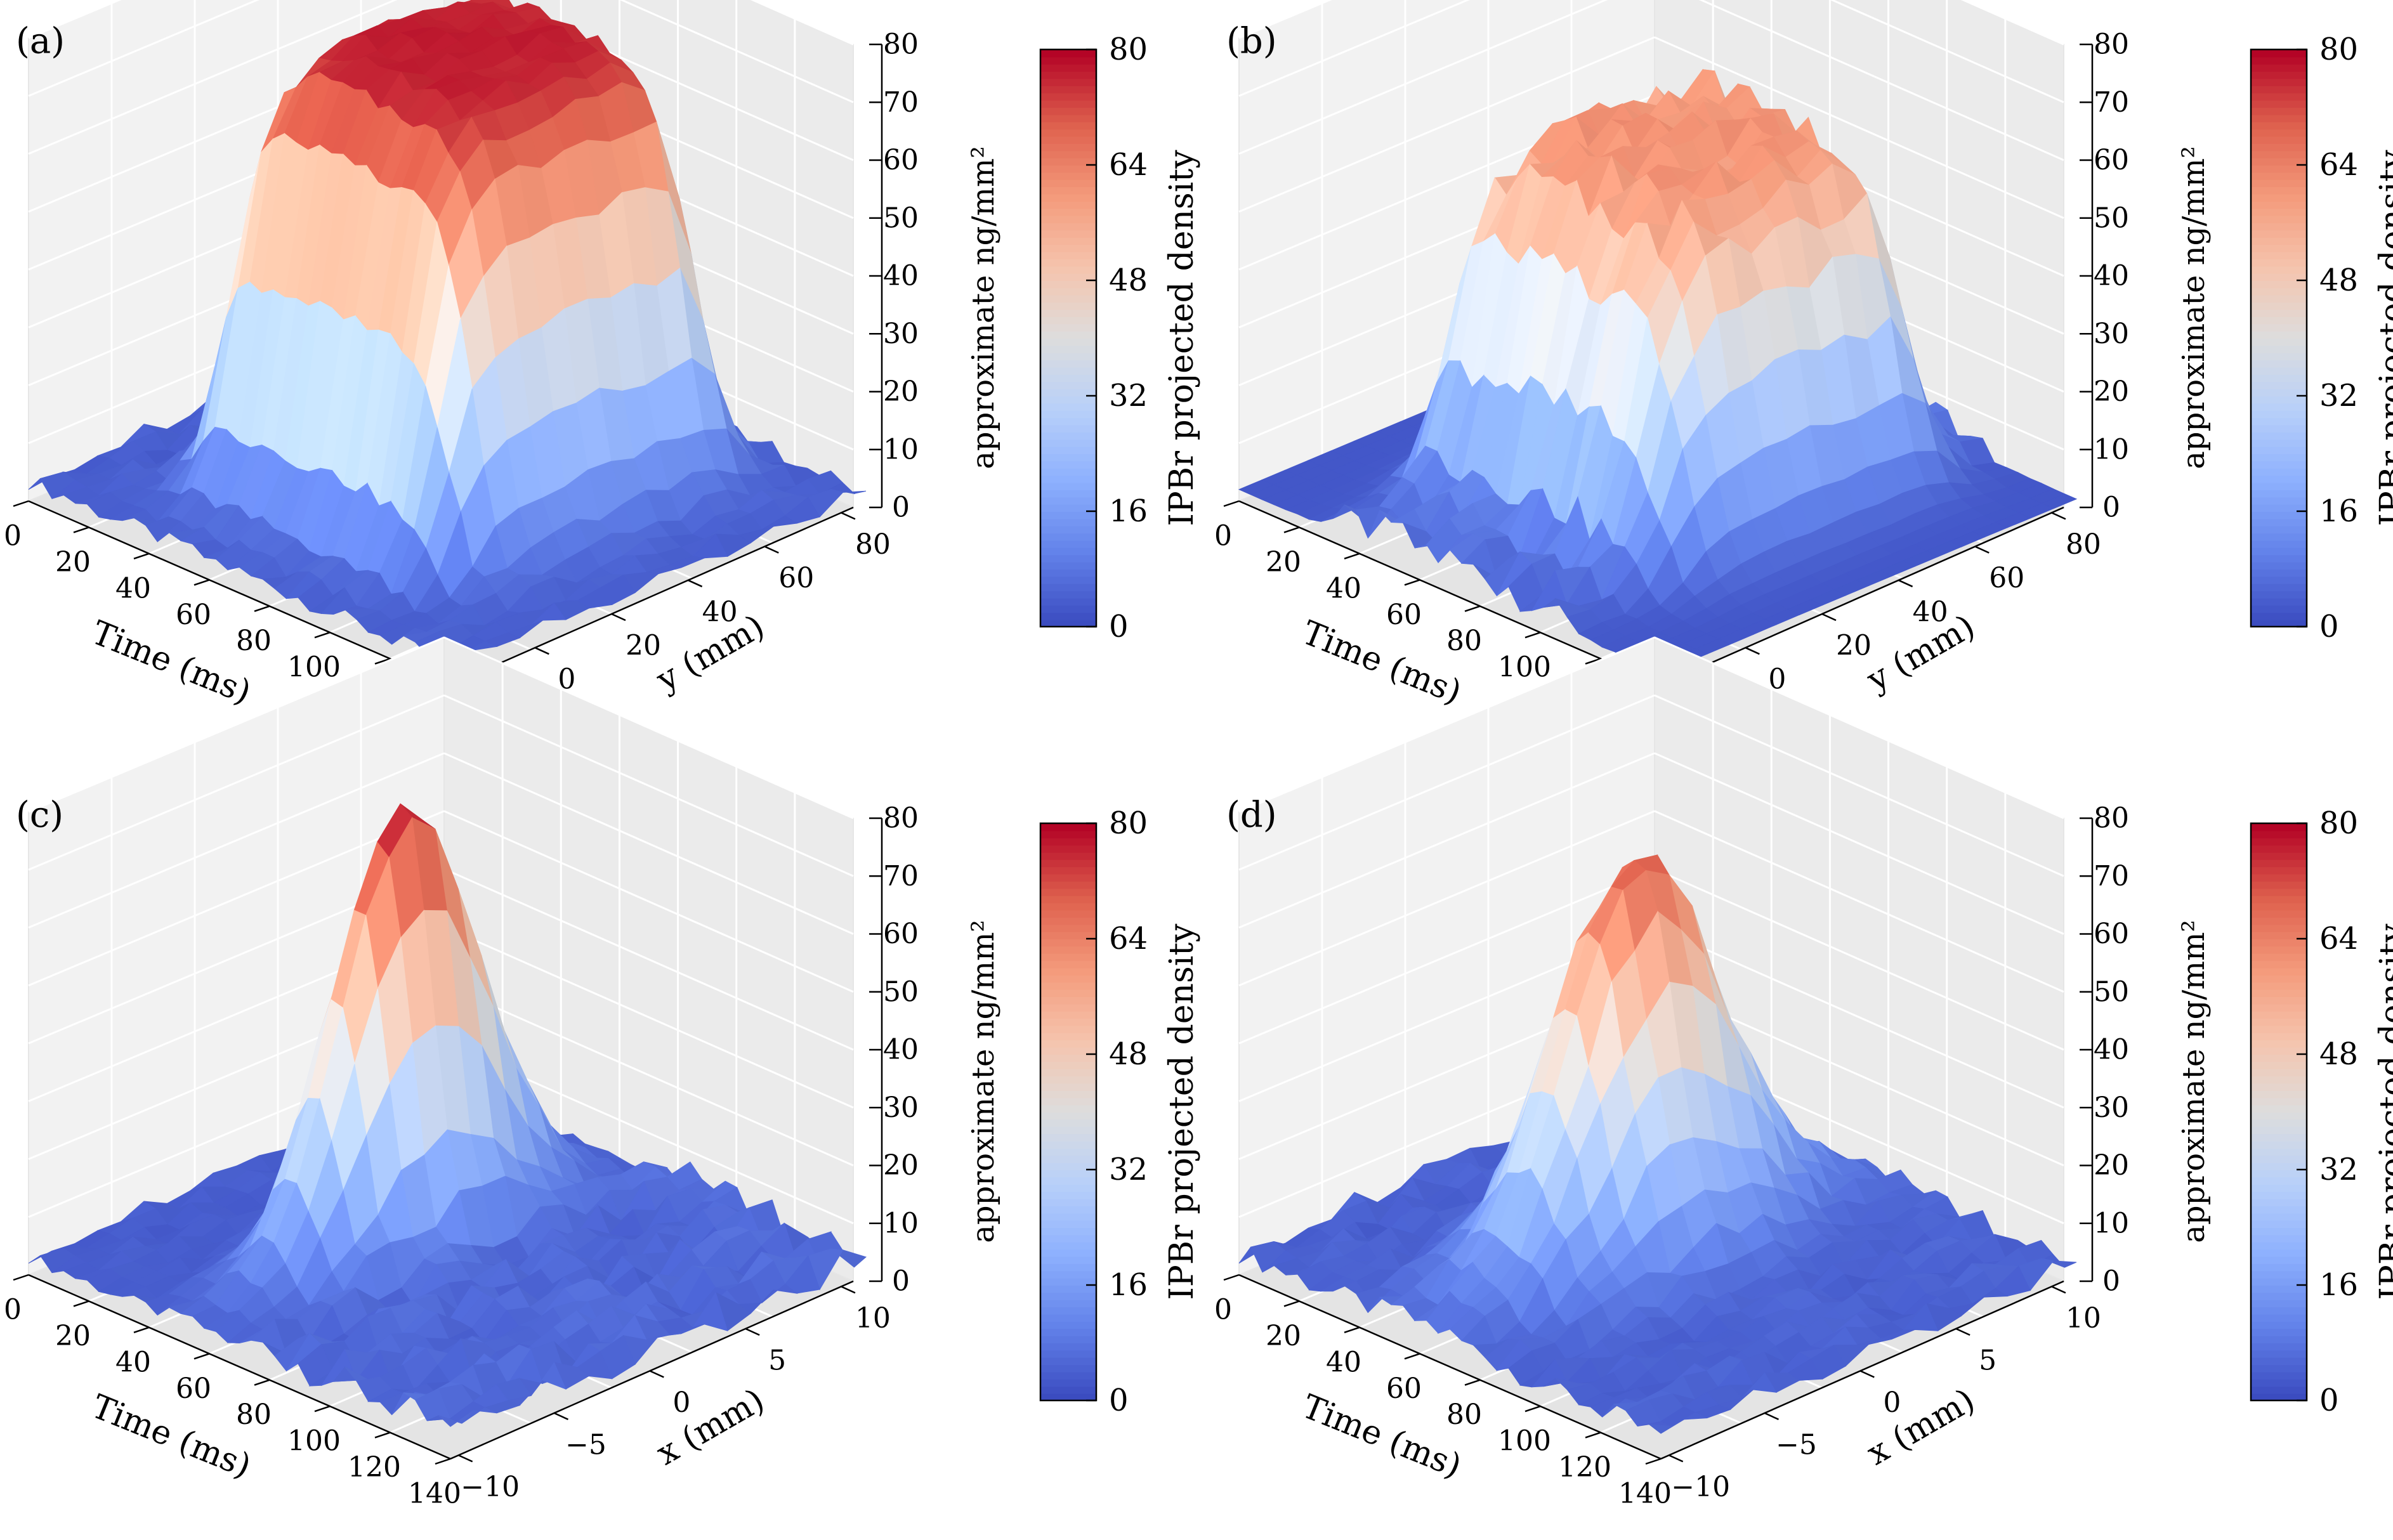 This screenshot has height=1540, width=2393. Describe the element at coordinates (901, 334) in the screenshot. I see `z-tick-label: 30` at that location.